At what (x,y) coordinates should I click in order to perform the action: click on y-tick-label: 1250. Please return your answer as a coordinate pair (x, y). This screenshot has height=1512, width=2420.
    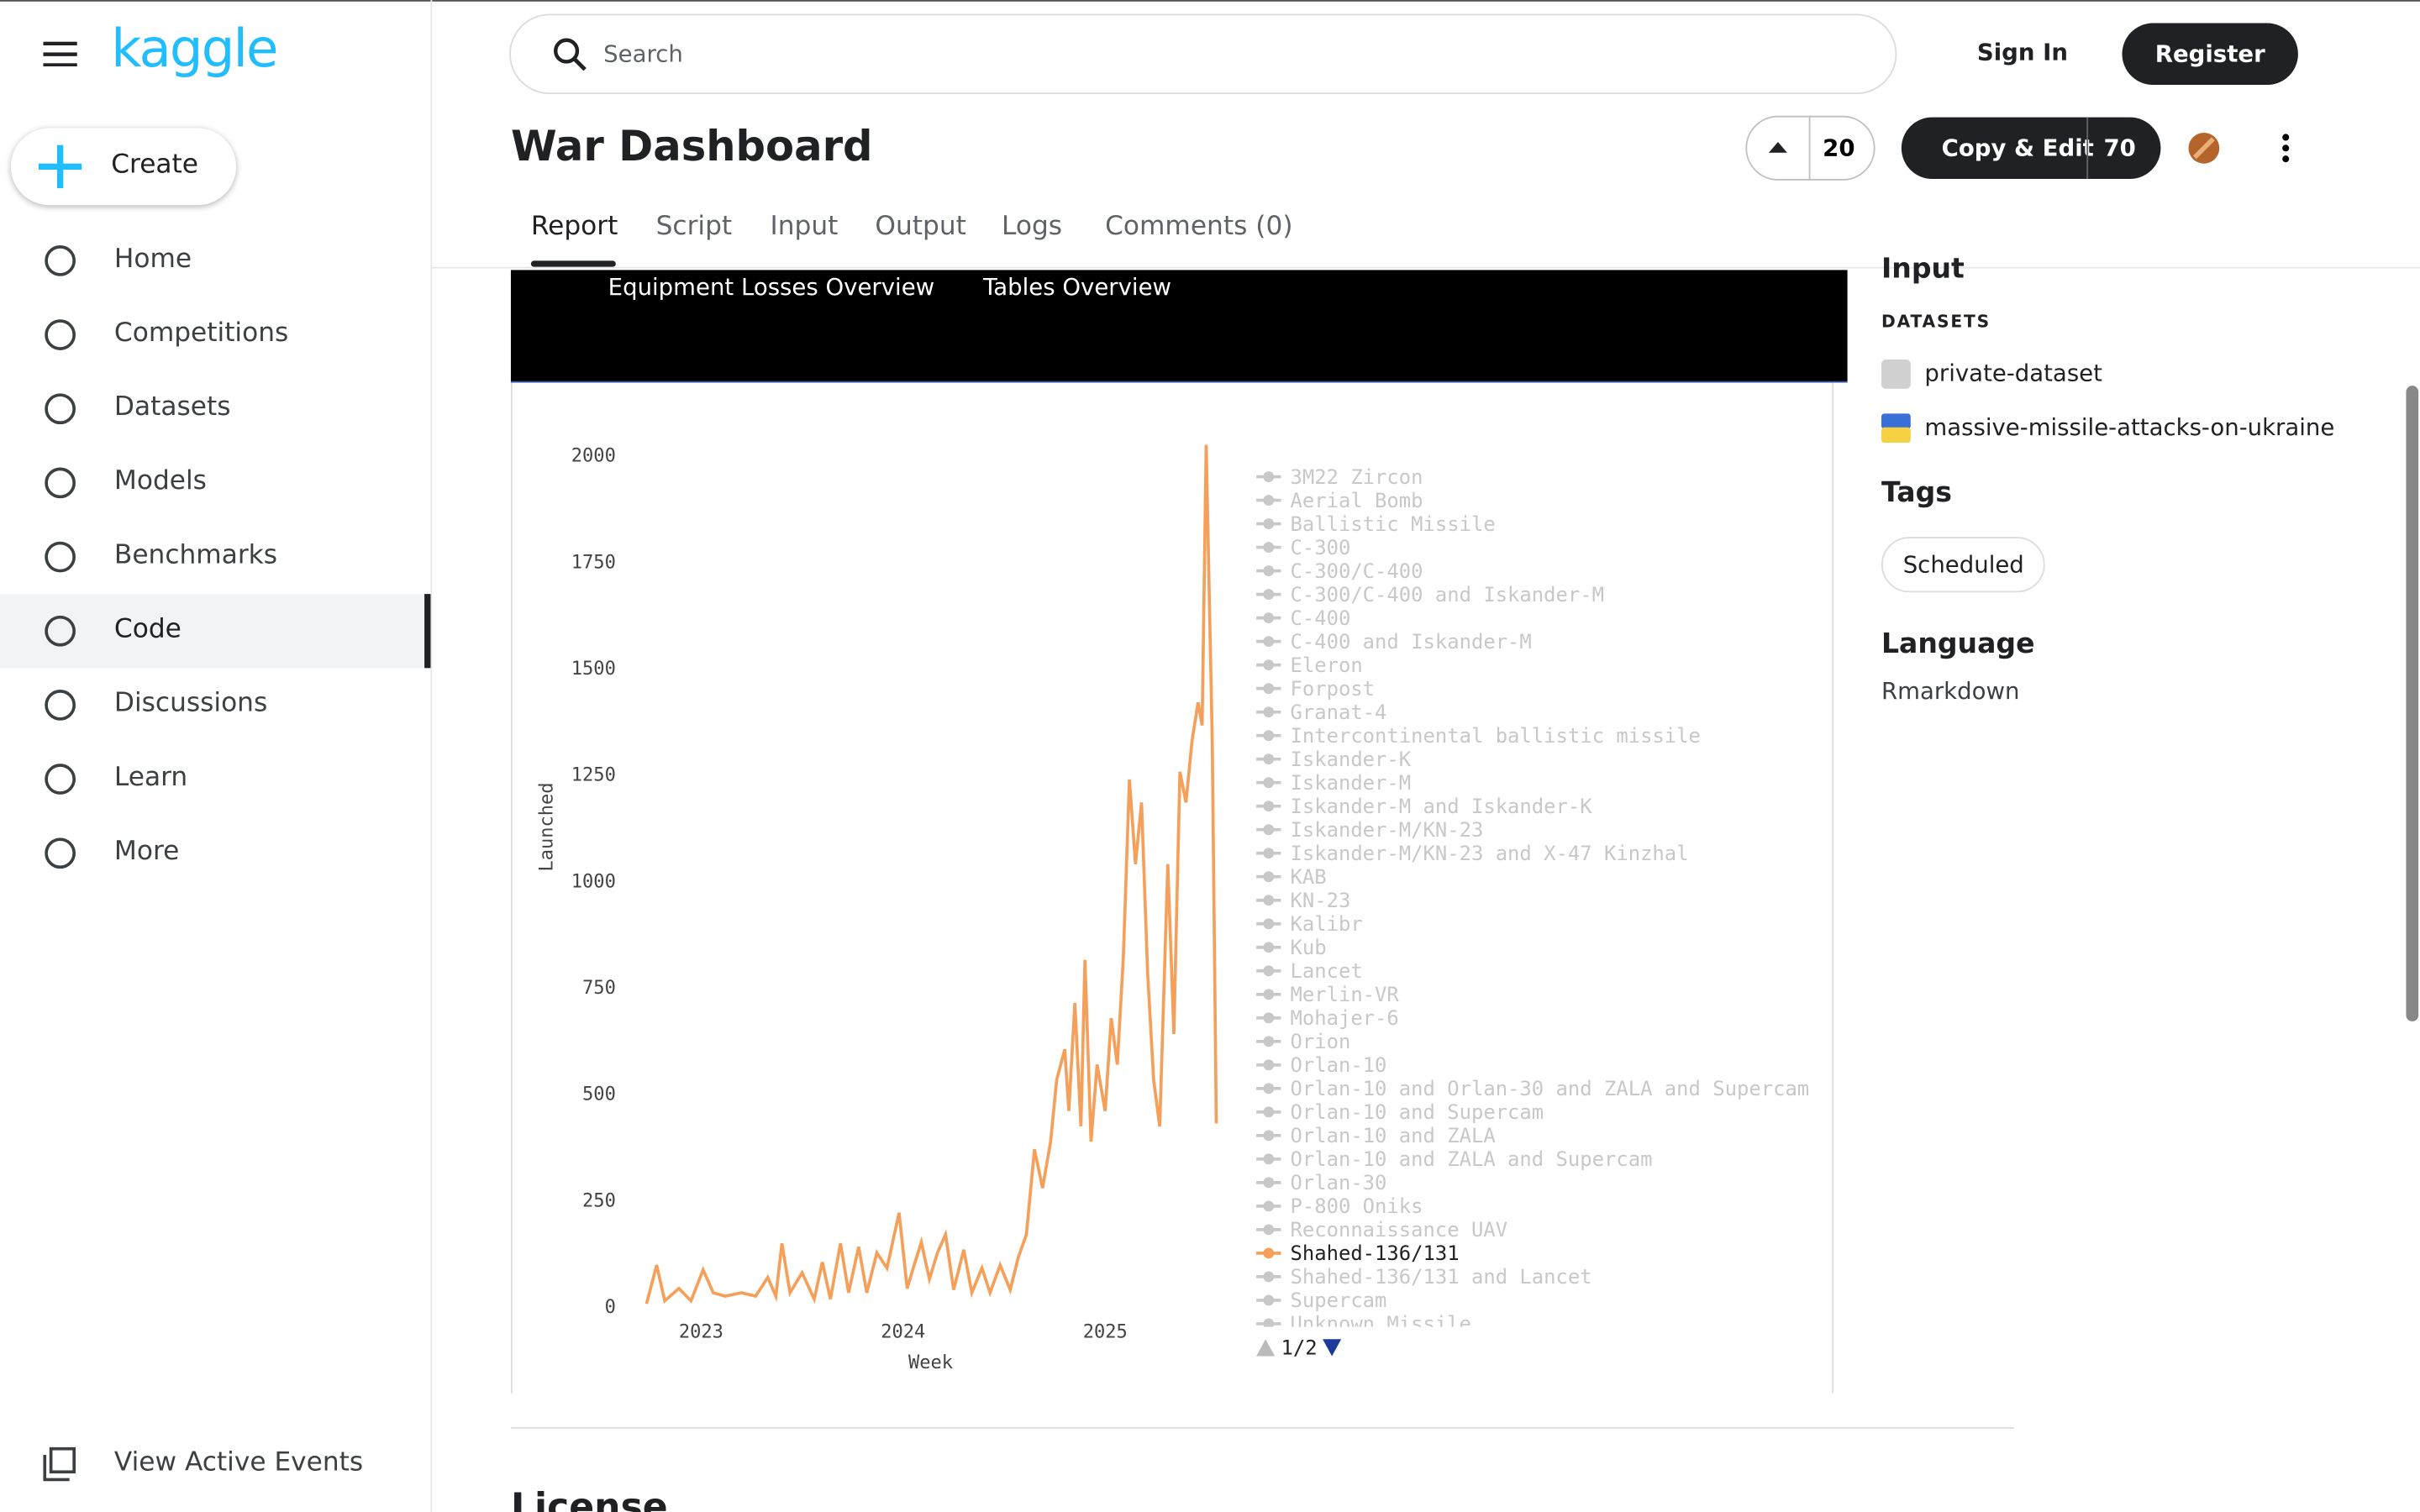
    Looking at the image, I should click on (593, 775).